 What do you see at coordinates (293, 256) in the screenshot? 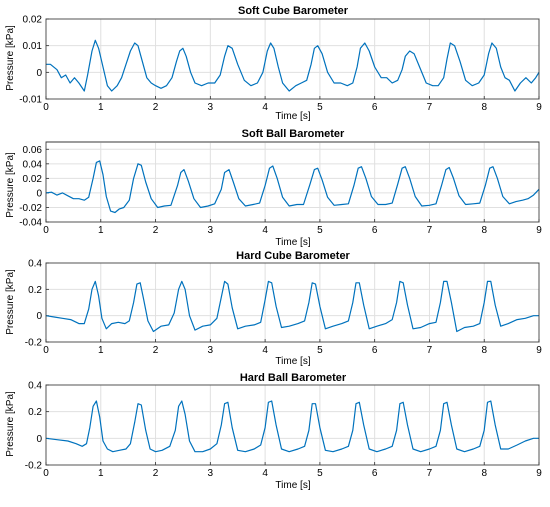
I see `chart-title: Hard Cube Barometer` at bounding box center [293, 256].